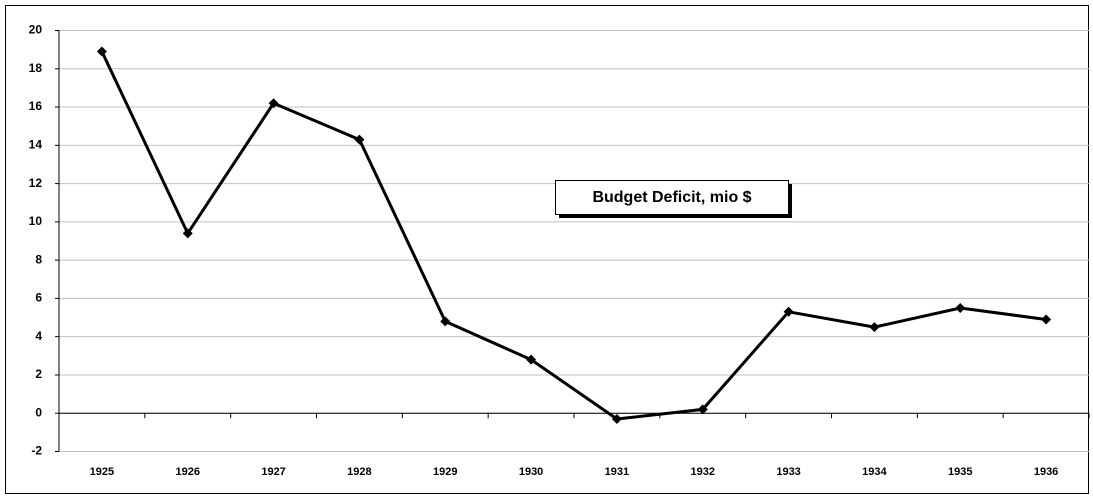  What do you see at coordinates (1046, 472) in the screenshot?
I see `x-tick-label: 1936` at bounding box center [1046, 472].